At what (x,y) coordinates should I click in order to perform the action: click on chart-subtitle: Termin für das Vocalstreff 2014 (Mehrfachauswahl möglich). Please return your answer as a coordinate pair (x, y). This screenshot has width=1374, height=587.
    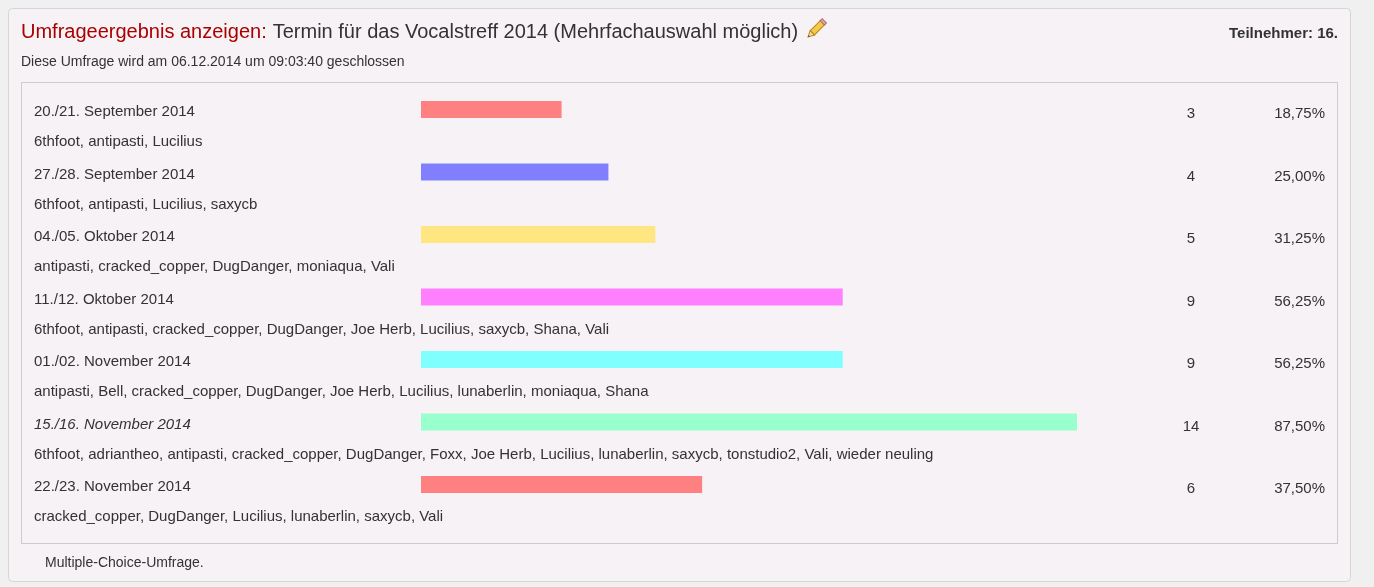
    Looking at the image, I should click on (535, 31).